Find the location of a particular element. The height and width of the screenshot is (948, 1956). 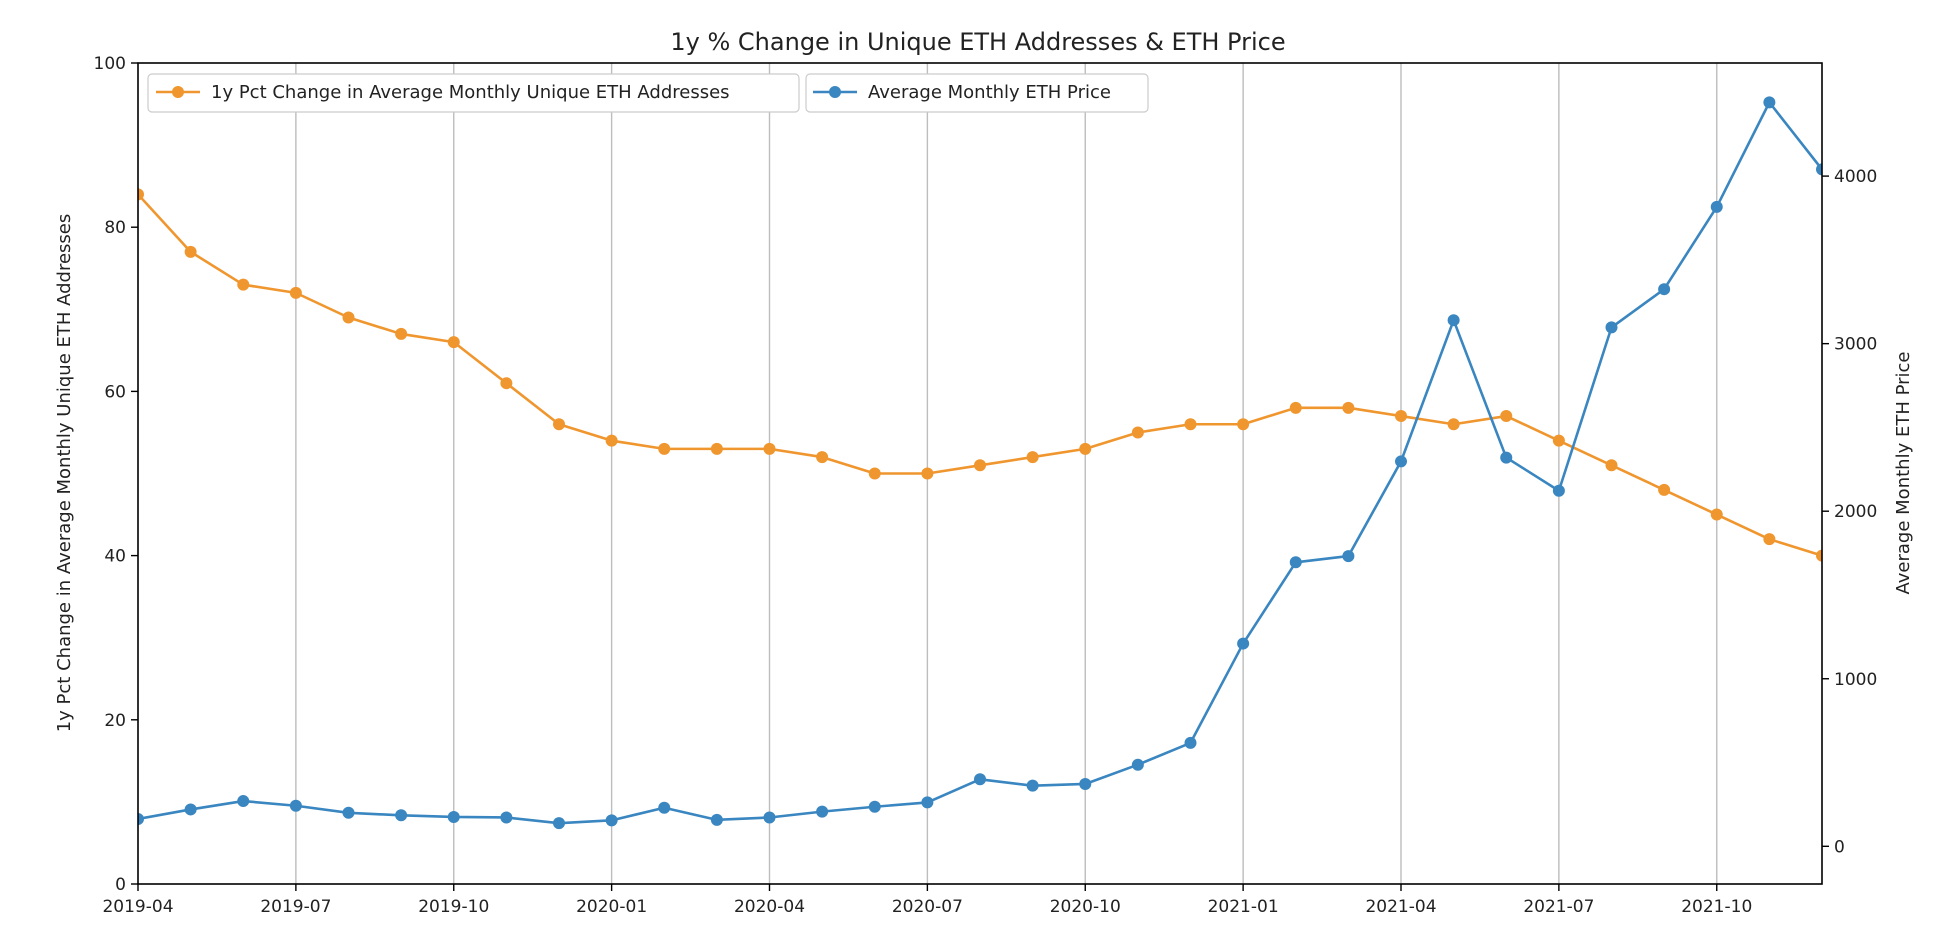

y-right-tick-label: 0 is located at coordinates (1839, 847).